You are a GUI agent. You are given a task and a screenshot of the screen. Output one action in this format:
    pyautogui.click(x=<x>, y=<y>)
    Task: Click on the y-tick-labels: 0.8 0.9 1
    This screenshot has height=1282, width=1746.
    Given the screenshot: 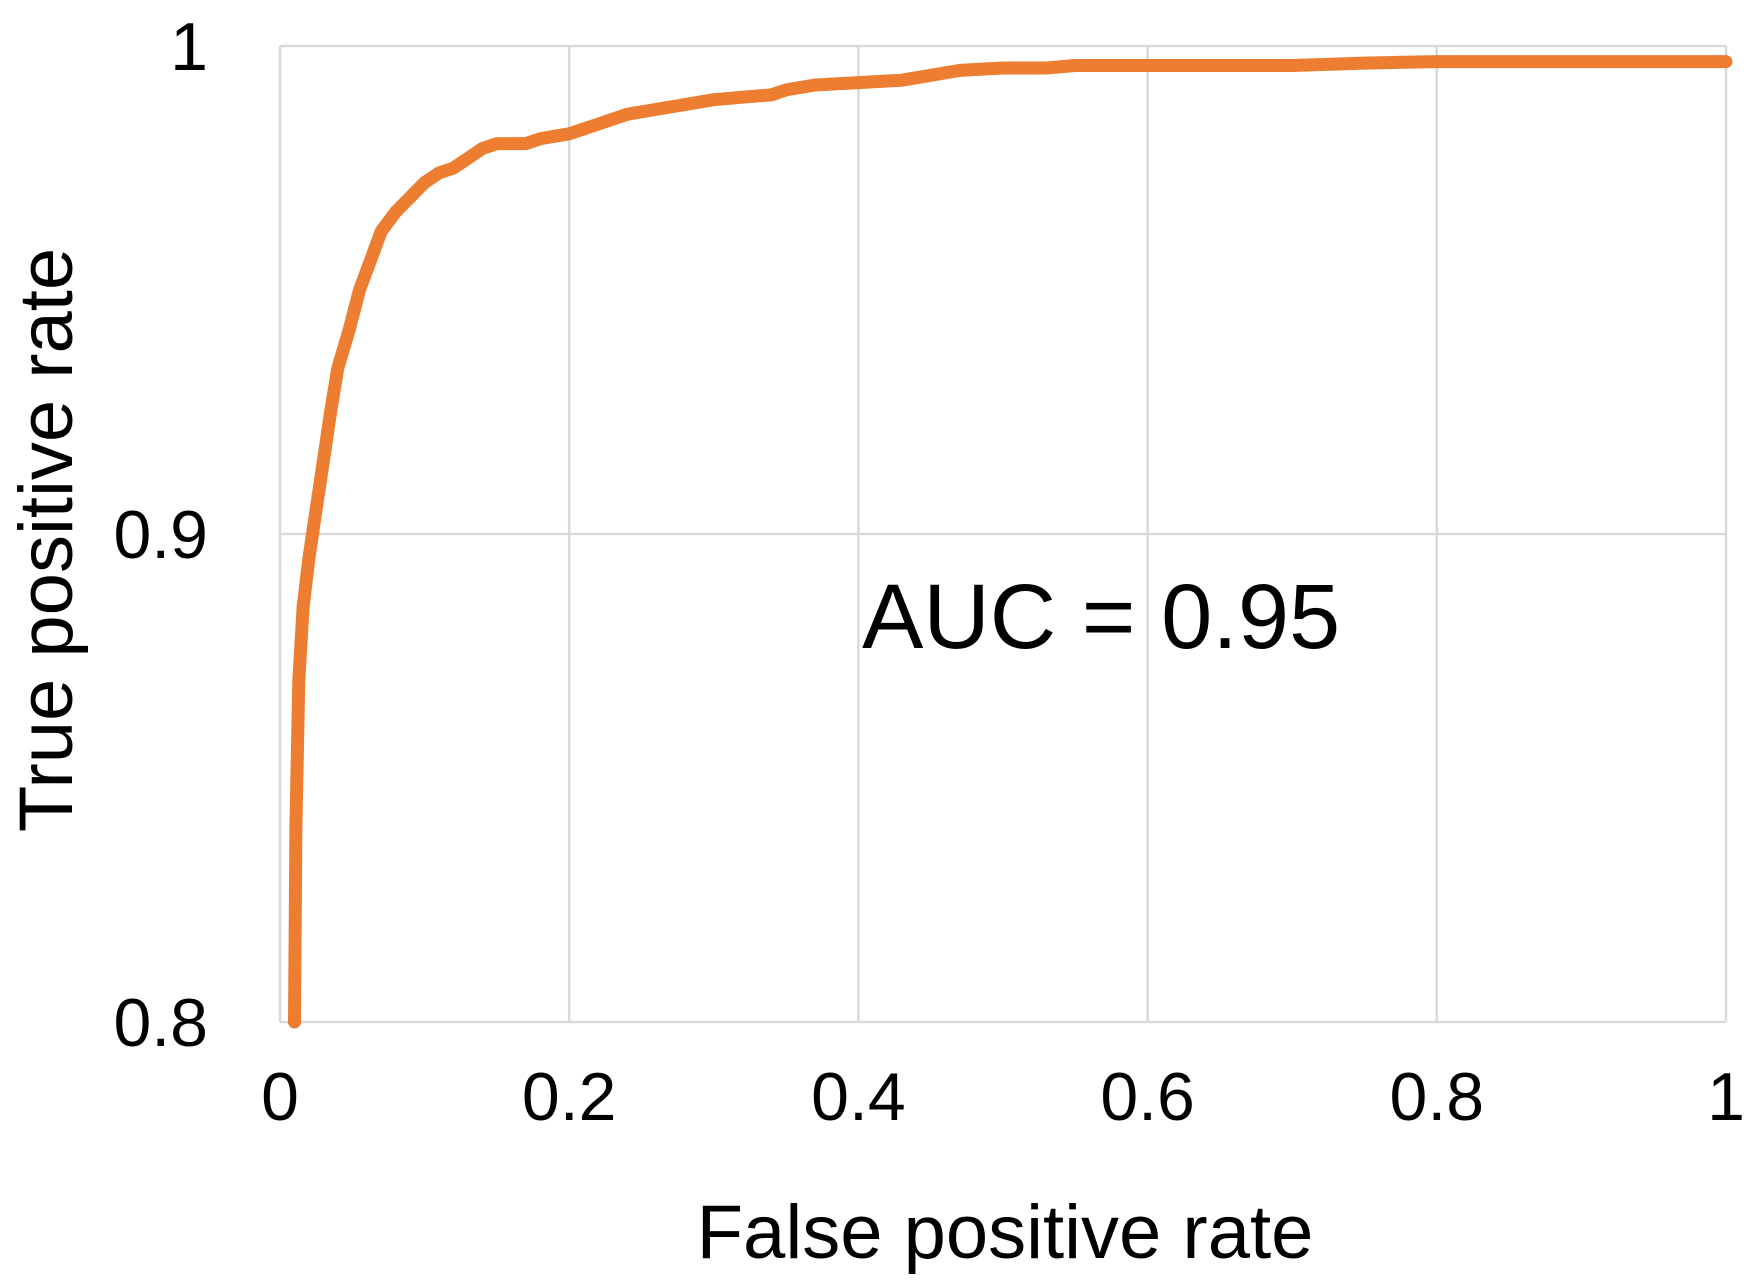 What is the action you would take?
    pyautogui.click(x=160, y=535)
    